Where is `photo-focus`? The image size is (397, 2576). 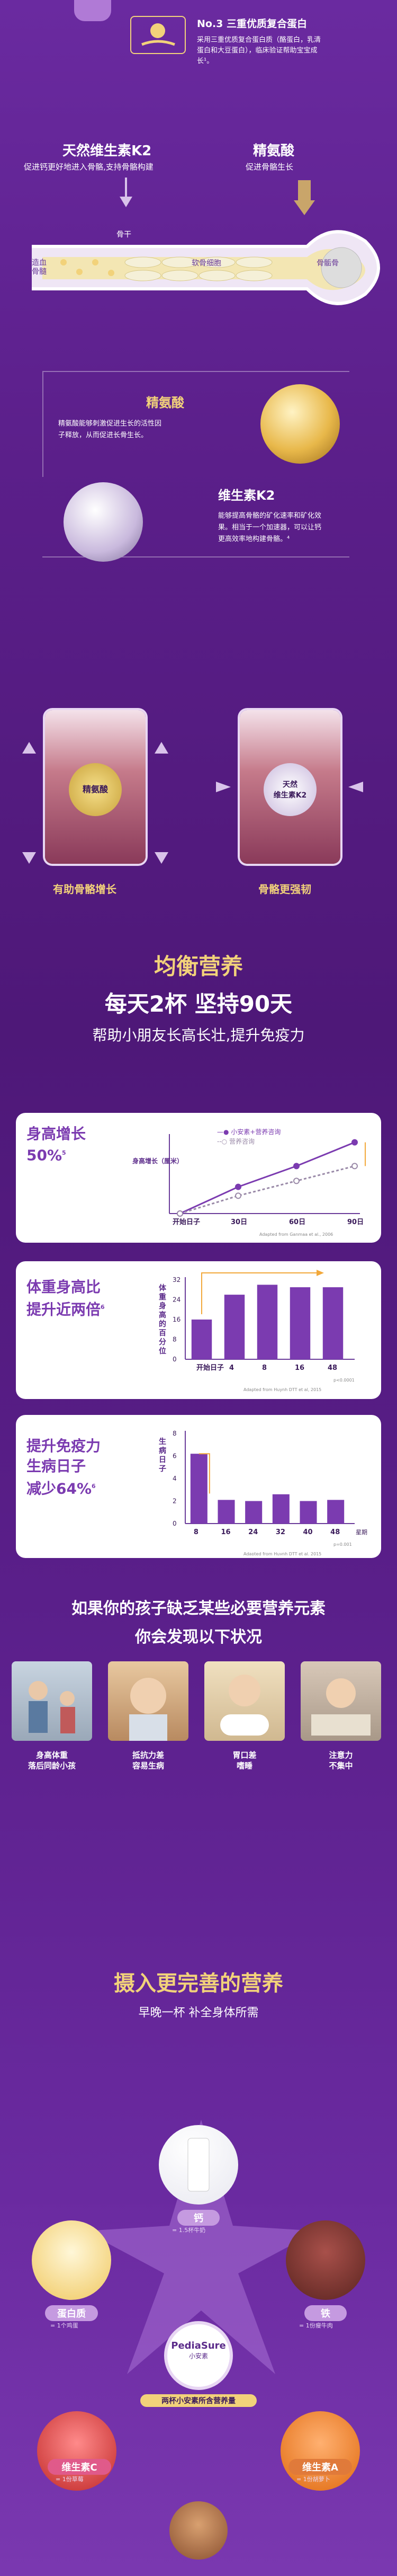
photo-focus is located at coordinates (341, 1701).